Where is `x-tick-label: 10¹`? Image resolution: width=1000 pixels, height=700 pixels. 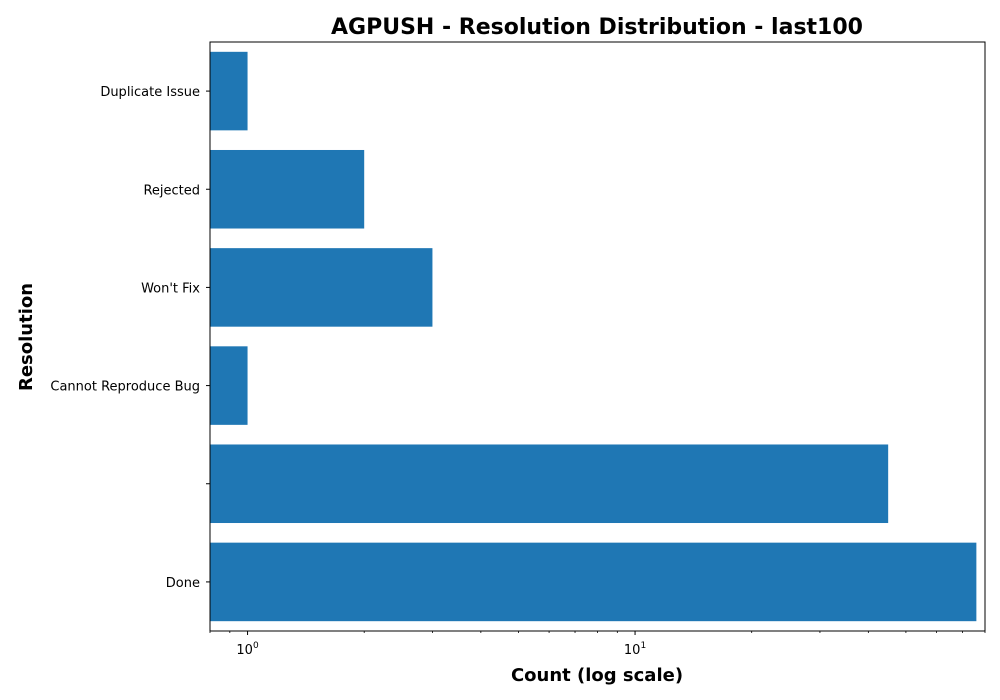 x-tick-label: 10¹ is located at coordinates (635, 649).